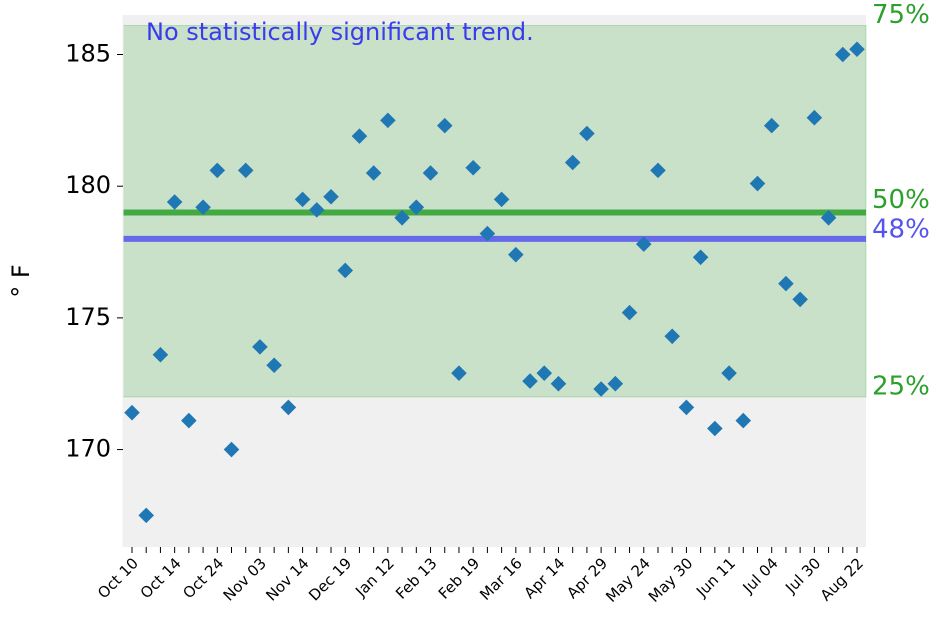  What do you see at coordinates (416, 578) in the screenshot?
I see `x-tick-label: Feb 13` at bounding box center [416, 578].